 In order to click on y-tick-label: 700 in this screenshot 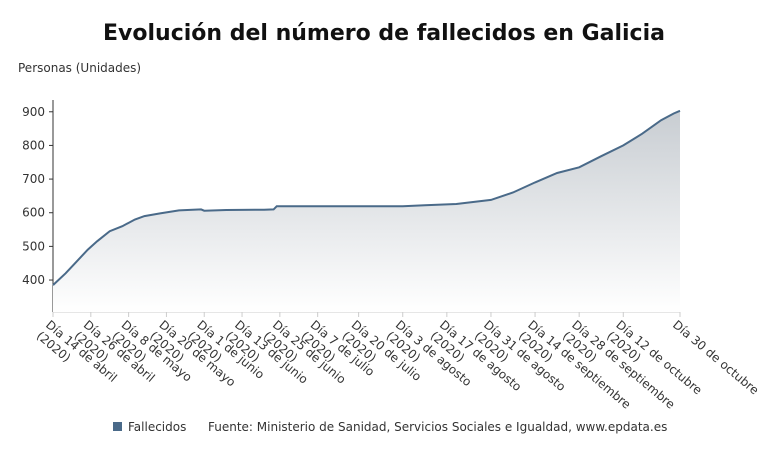, I will do `click(33, 179)`.